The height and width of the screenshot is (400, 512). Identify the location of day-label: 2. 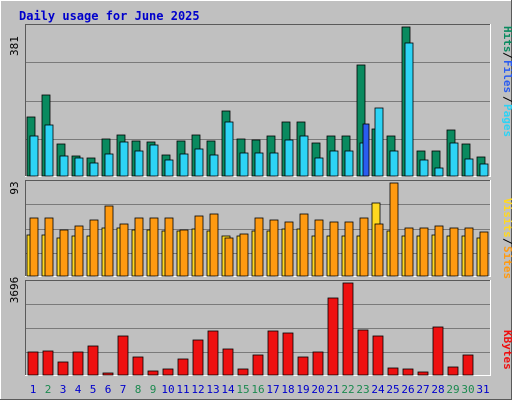
(48, 389).